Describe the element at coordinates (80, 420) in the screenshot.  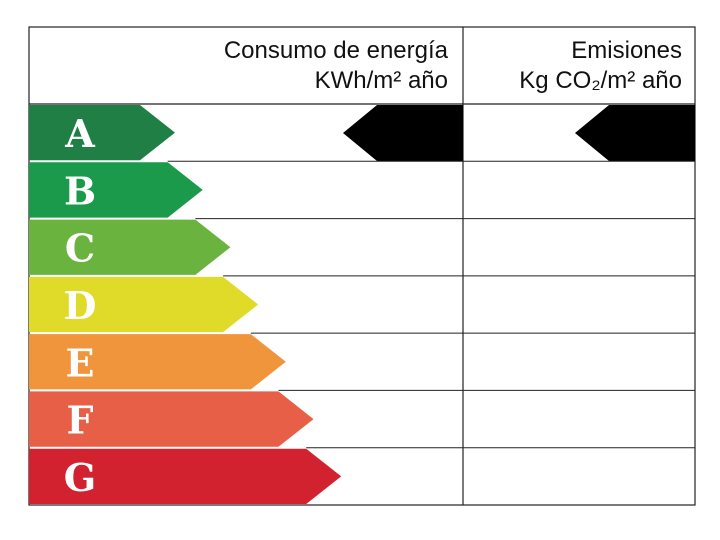
I see `class-letter: F` at that location.